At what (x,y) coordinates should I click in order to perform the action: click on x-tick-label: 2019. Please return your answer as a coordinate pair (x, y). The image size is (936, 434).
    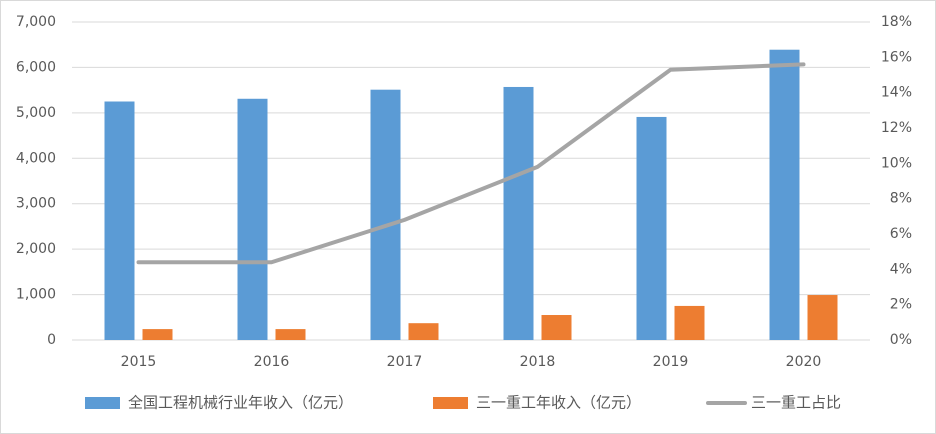
    Looking at the image, I should click on (671, 362).